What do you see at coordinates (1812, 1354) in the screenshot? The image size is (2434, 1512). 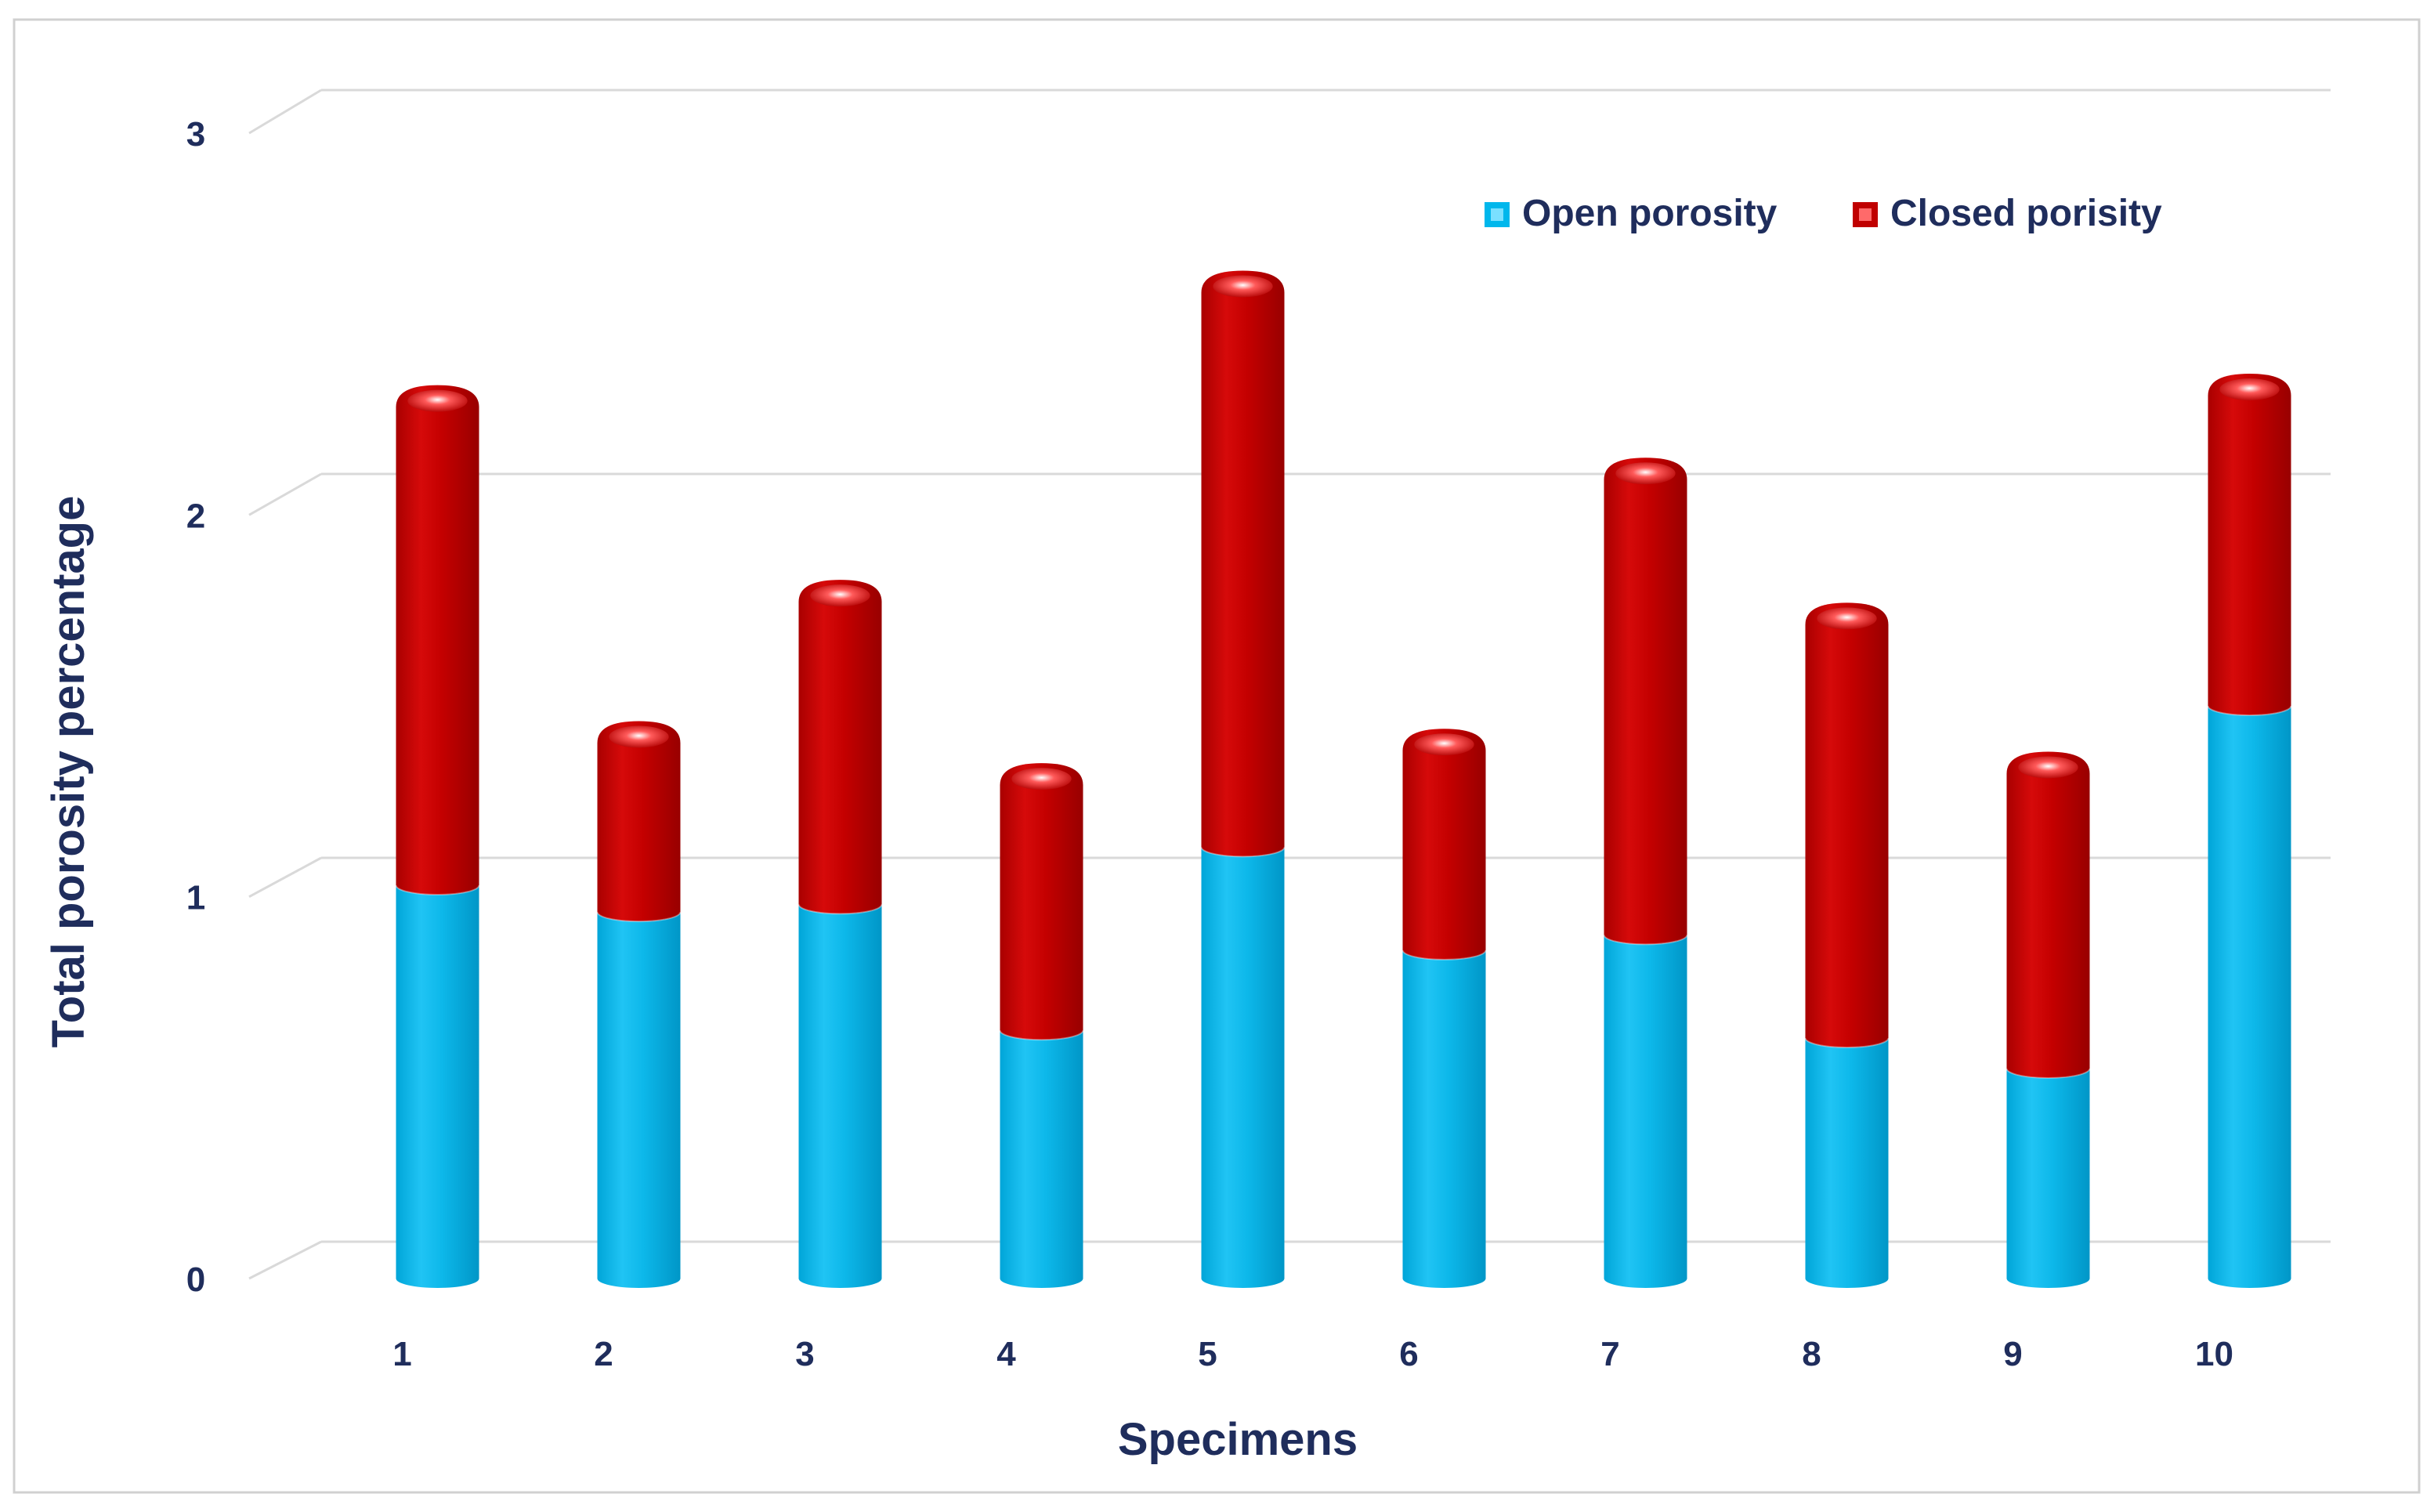 I see `x-tick-label: 8` at bounding box center [1812, 1354].